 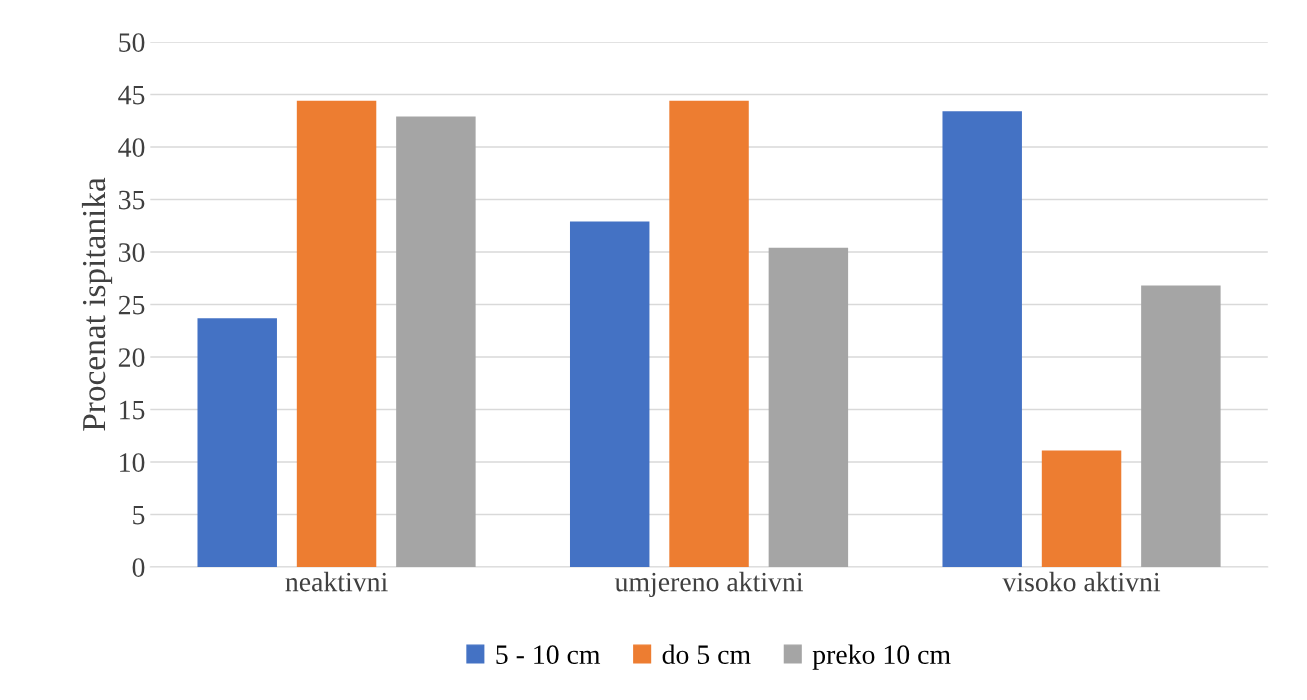 I want to click on y-tick-label: 35, so click(x=131, y=200).